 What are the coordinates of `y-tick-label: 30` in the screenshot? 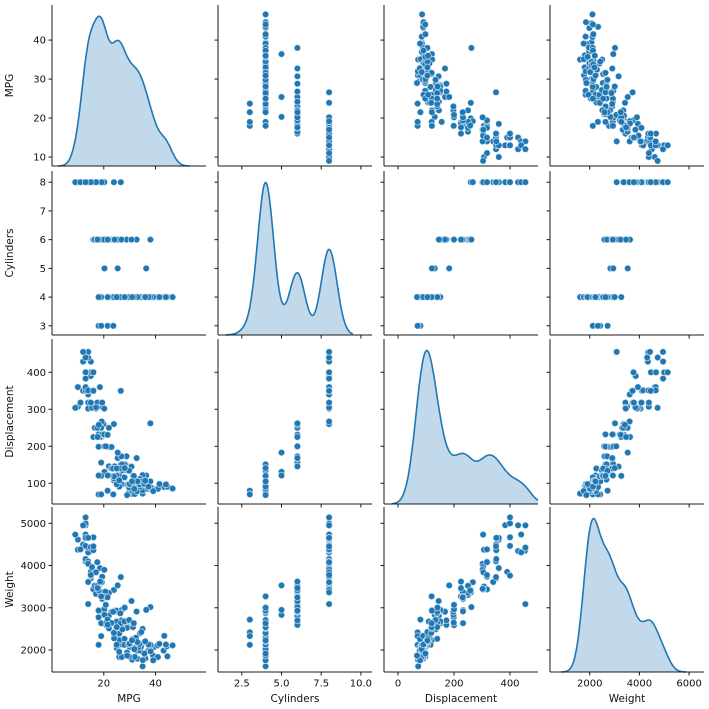 It's located at (39, 80).